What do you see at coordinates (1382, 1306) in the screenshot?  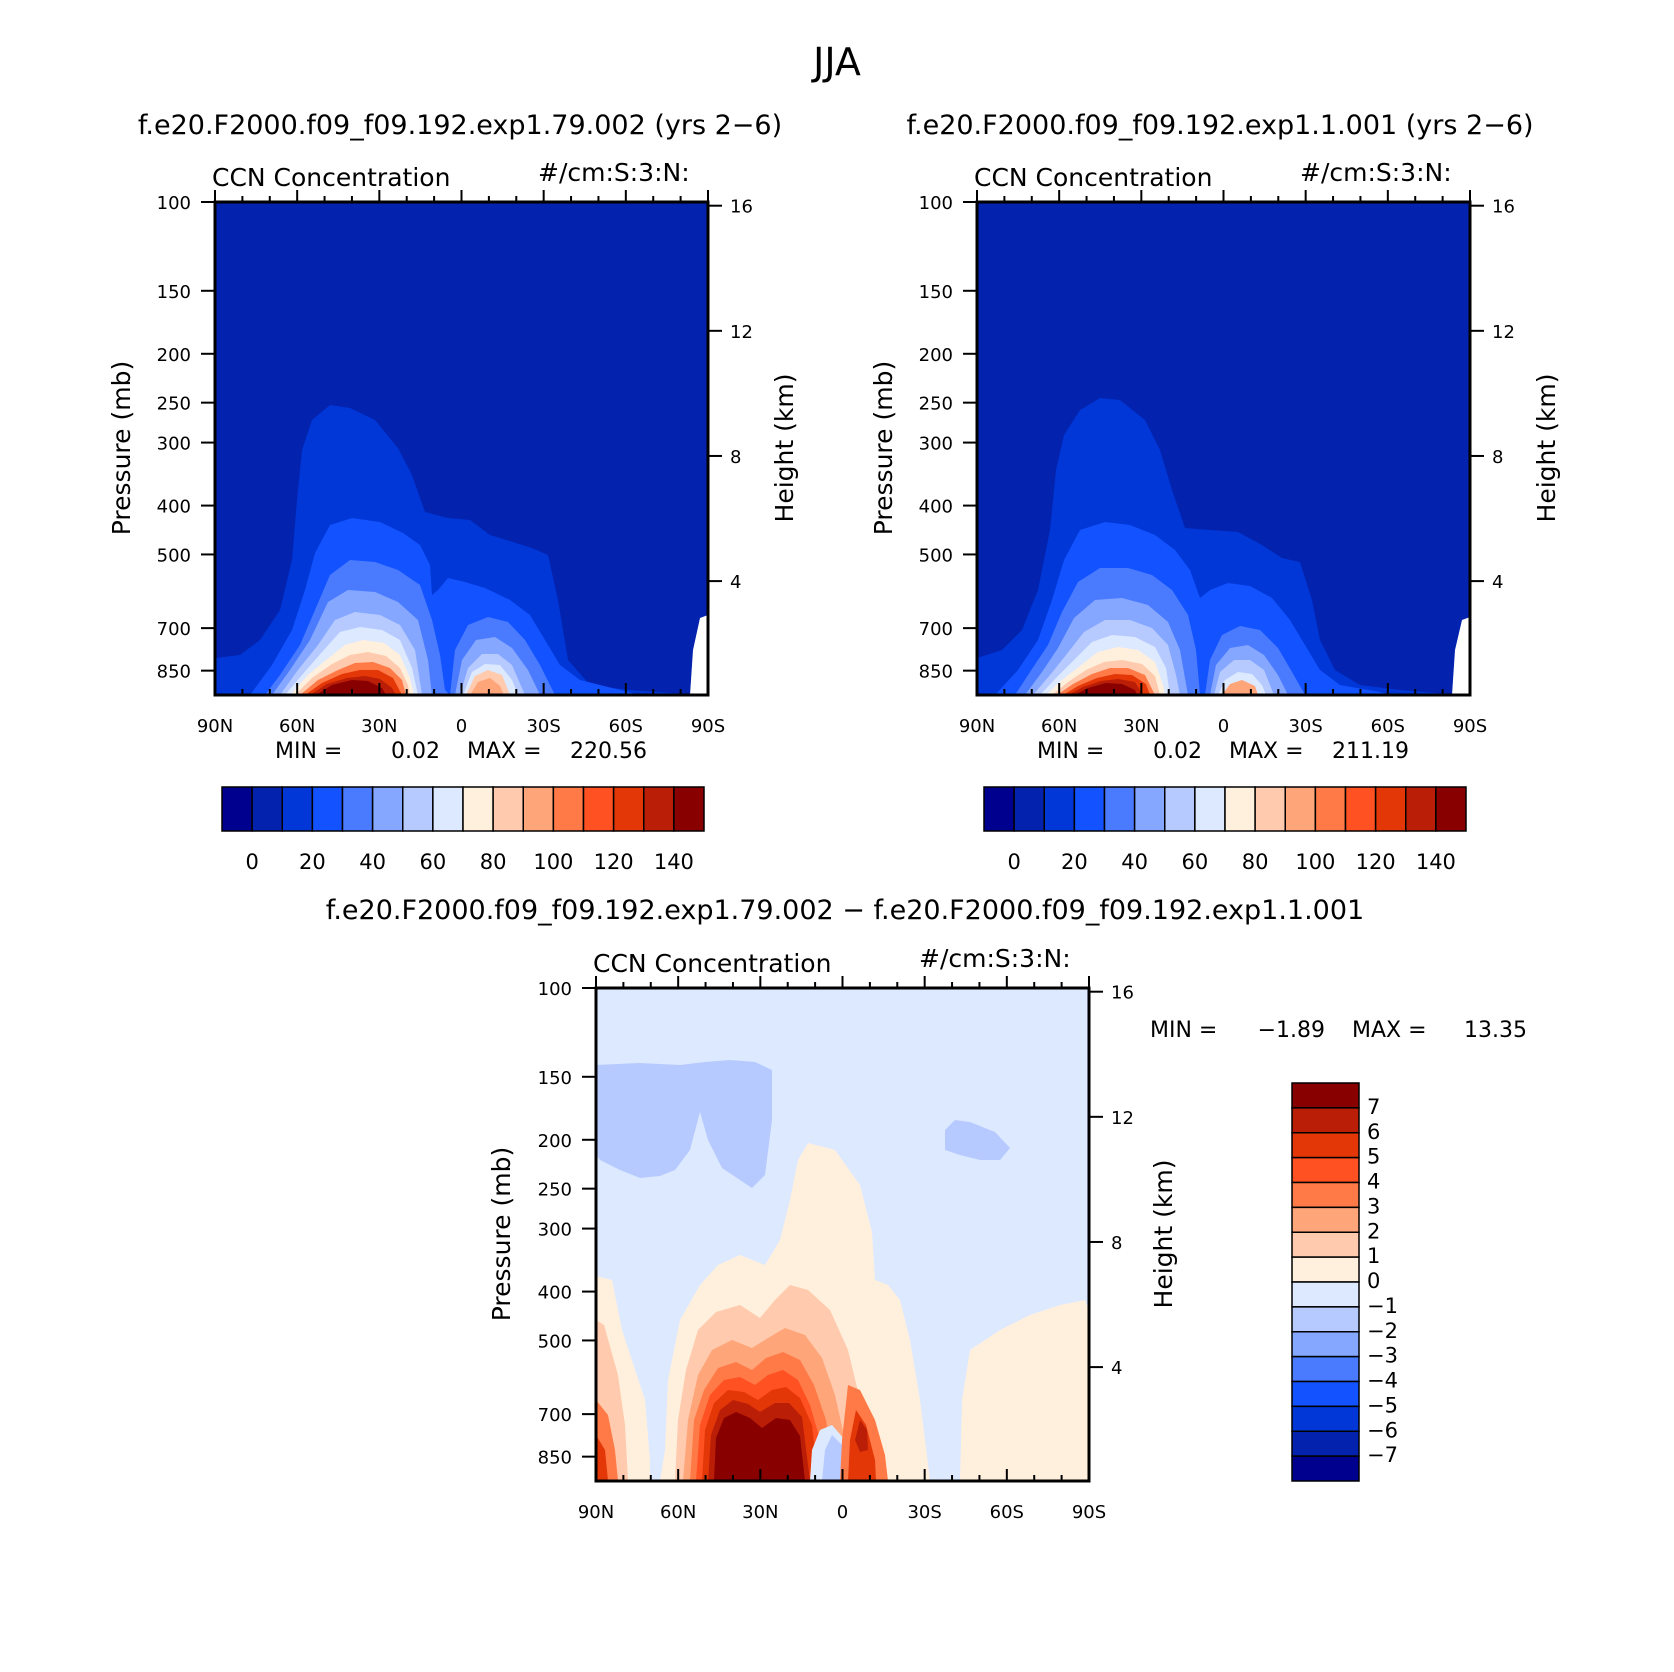 I see `colorbar-label: −1` at bounding box center [1382, 1306].